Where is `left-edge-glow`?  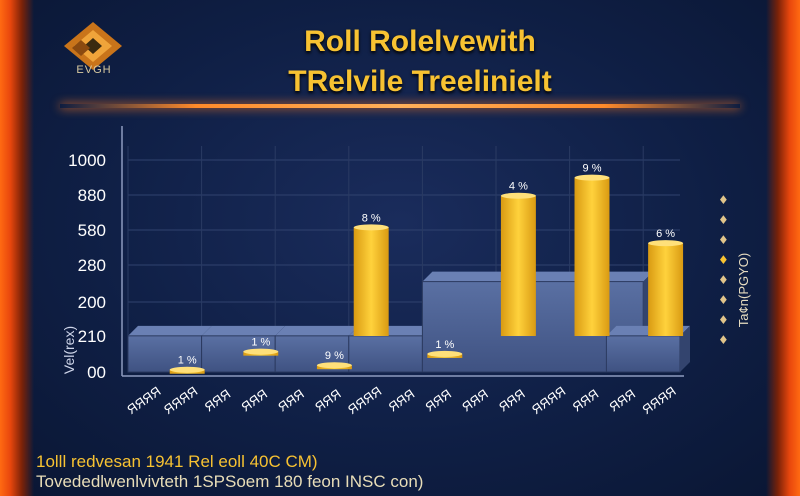
left-edge-glow is located at coordinates (17, 248).